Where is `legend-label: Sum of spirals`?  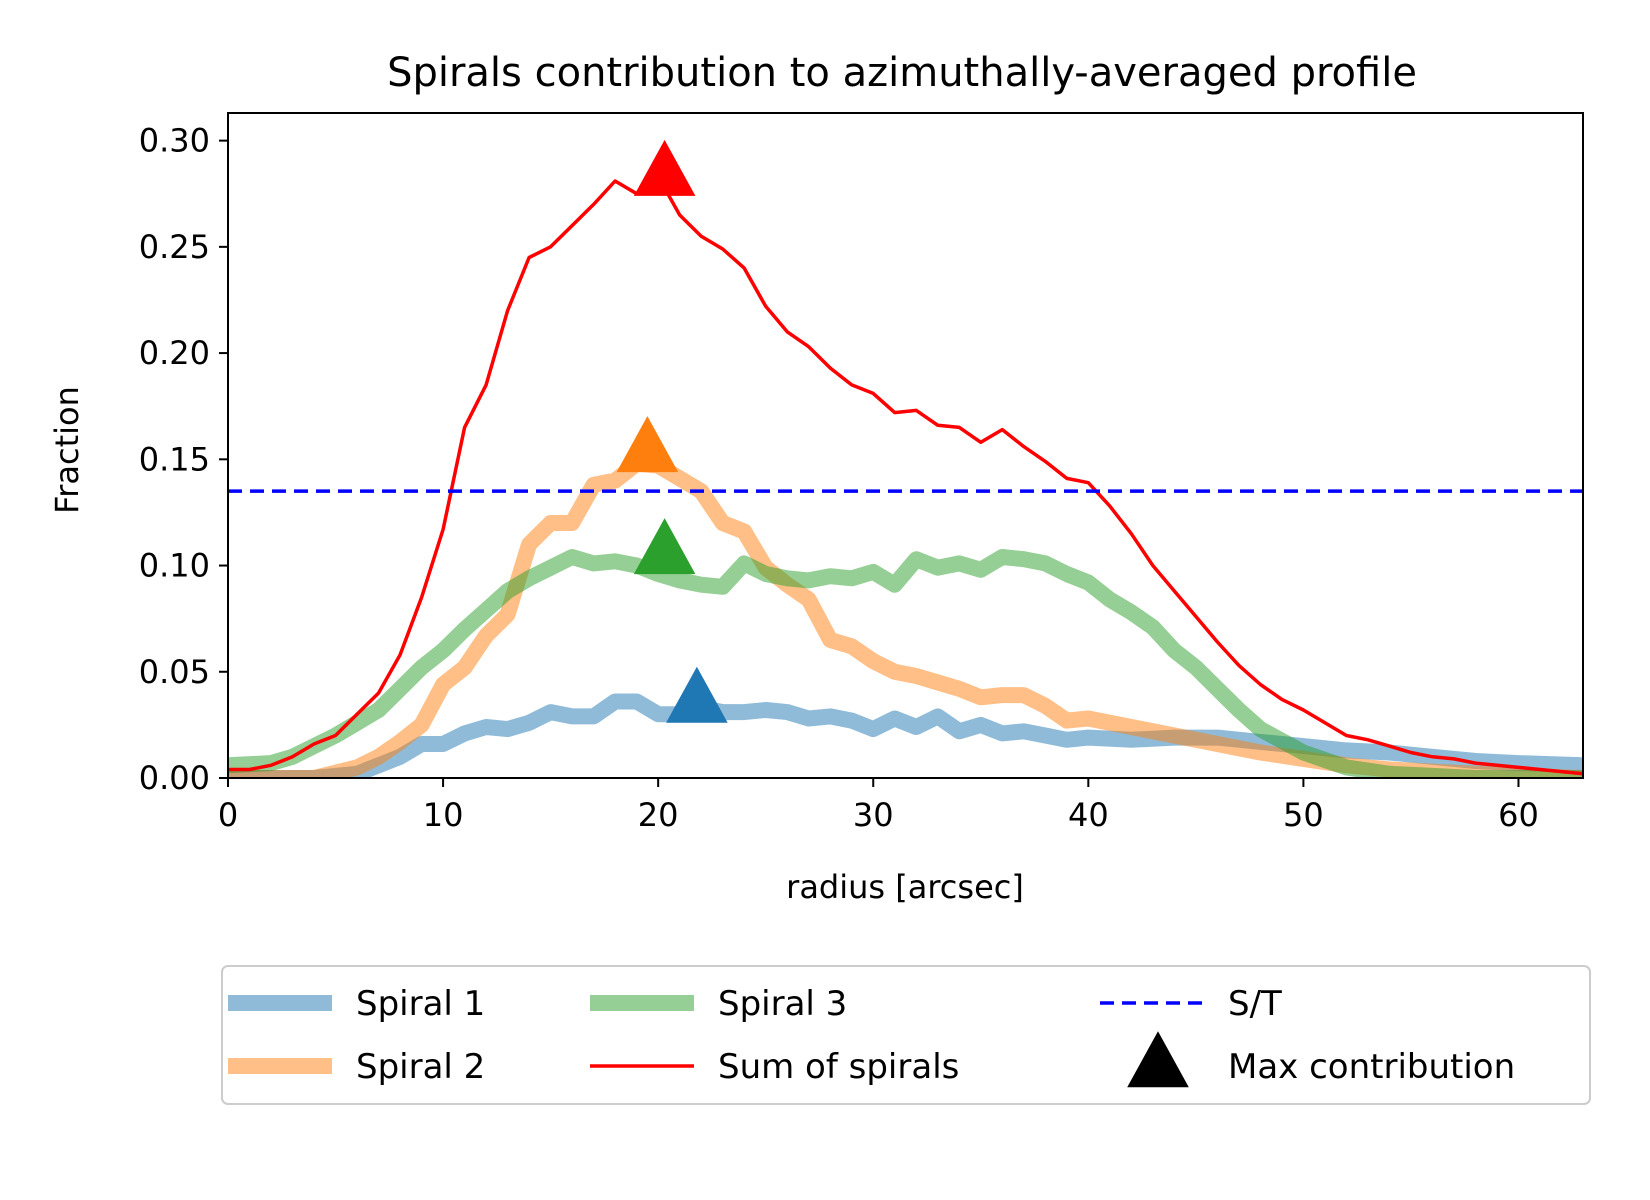
legend-label: Sum of spirals is located at coordinates (838, 1067).